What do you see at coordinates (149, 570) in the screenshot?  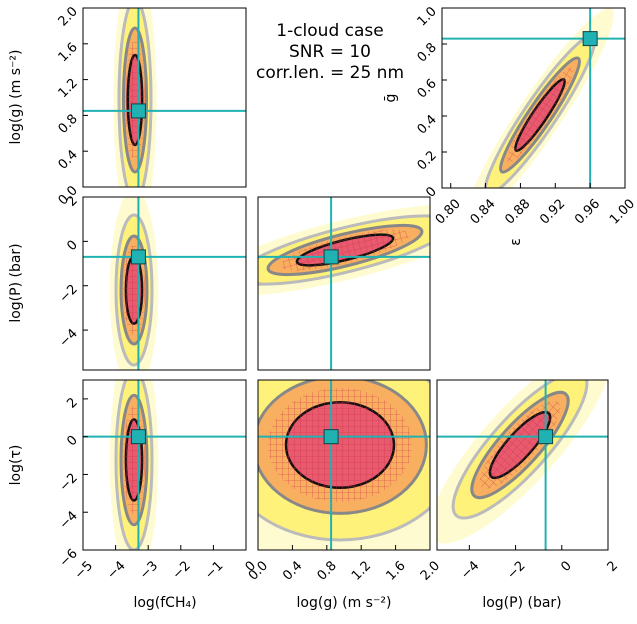 I see `x-tick-label: −3` at bounding box center [149, 570].